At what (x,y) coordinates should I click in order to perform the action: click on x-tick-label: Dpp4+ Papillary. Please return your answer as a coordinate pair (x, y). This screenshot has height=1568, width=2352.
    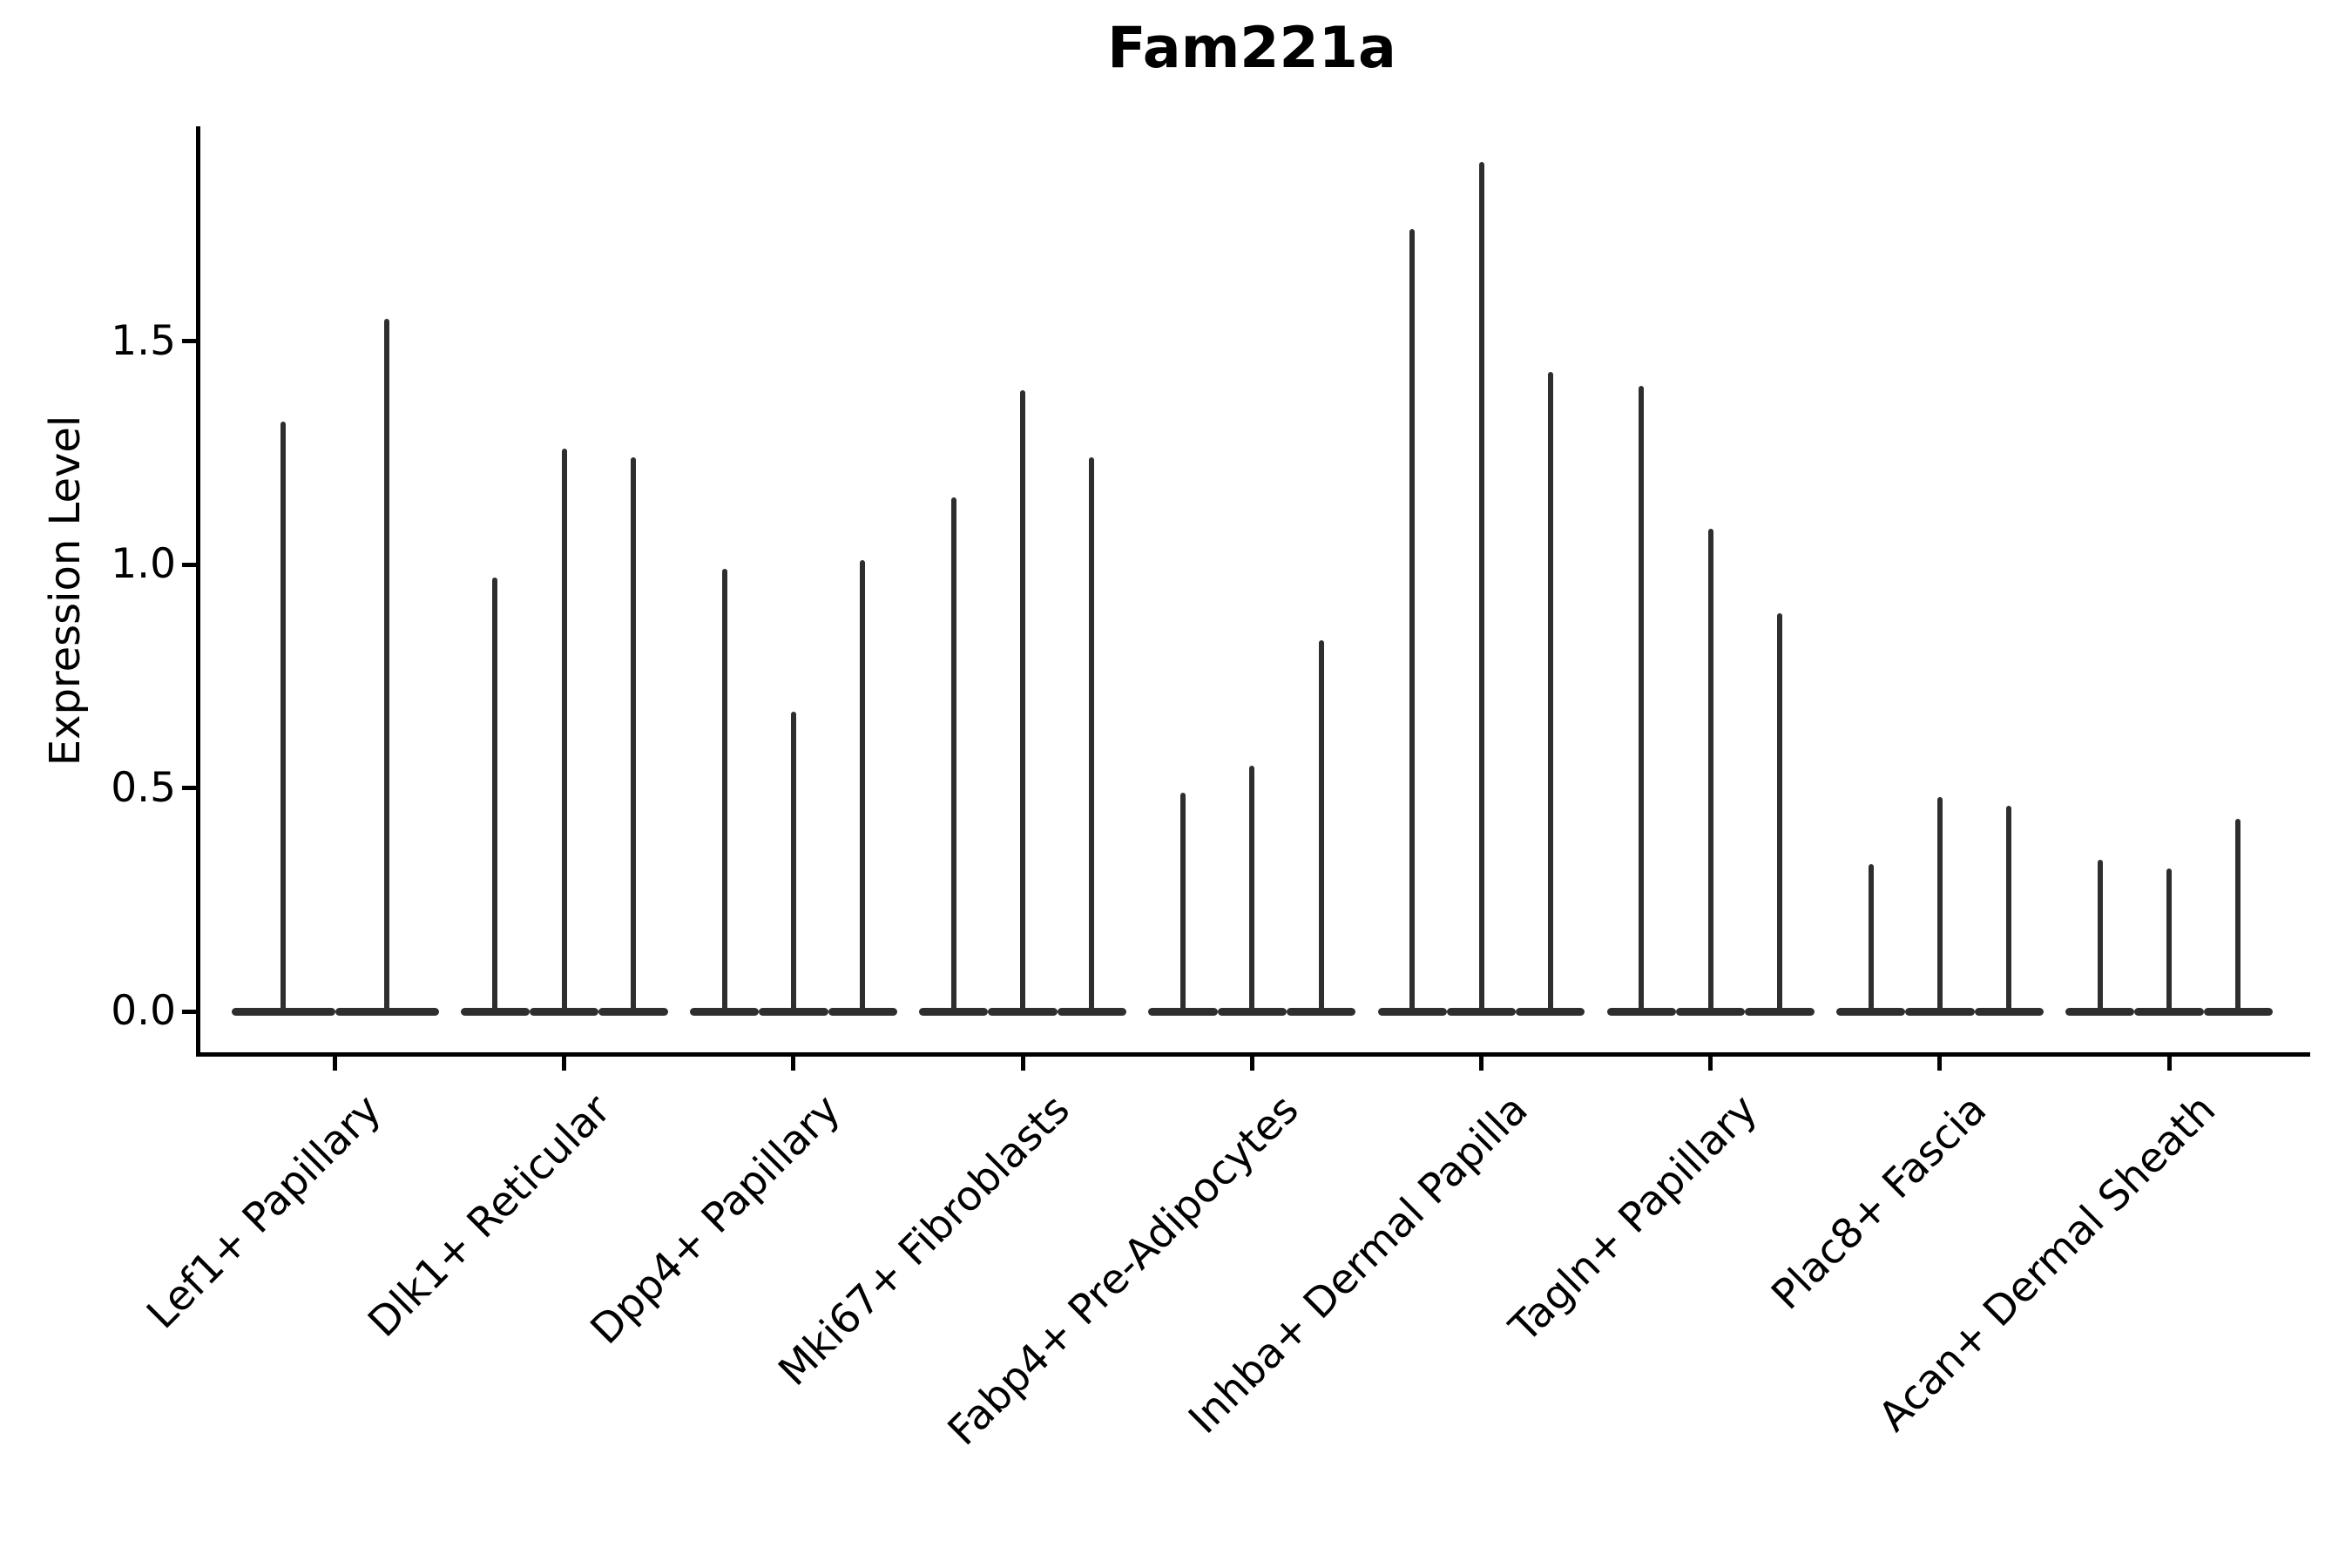
    Looking at the image, I should click on (716, 1219).